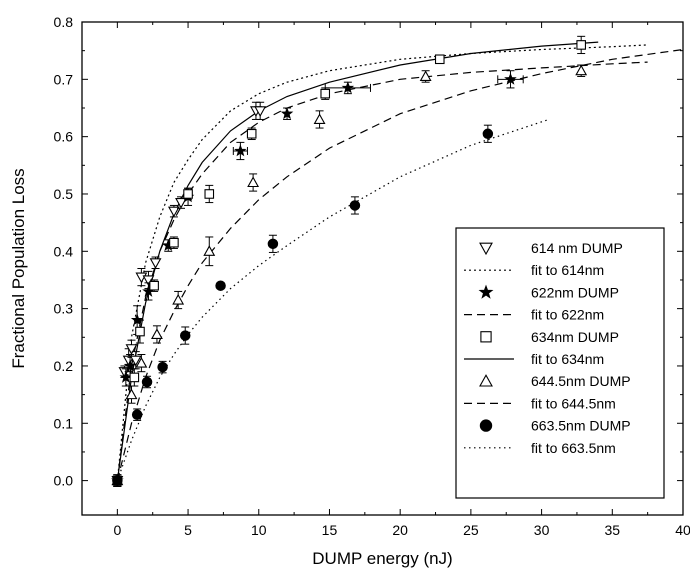  What do you see at coordinates (471, 530) in the screenshot?
I see `x-tick-label: 25` at bounding box center [471, 530].